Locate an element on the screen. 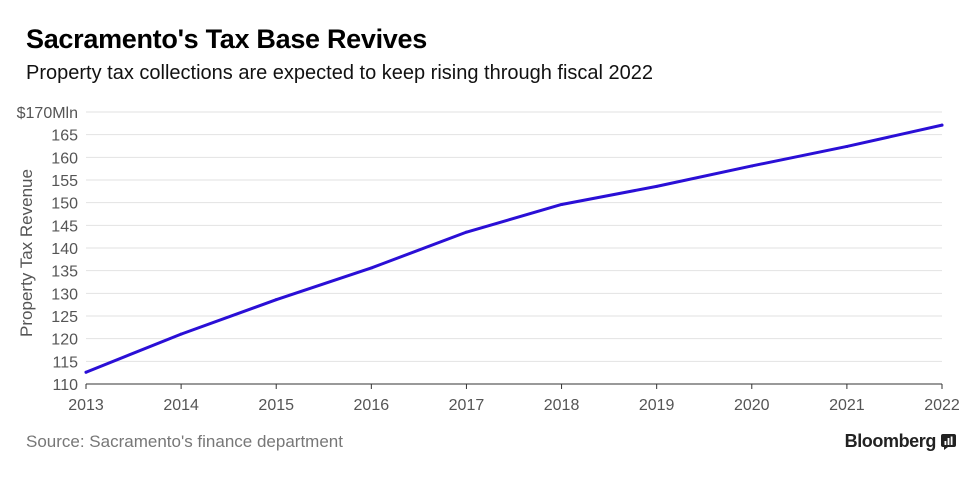 This screenshot has width=980, height=479. y-axis-label: Property Tax Revenue is located at coordinates (26, 253).